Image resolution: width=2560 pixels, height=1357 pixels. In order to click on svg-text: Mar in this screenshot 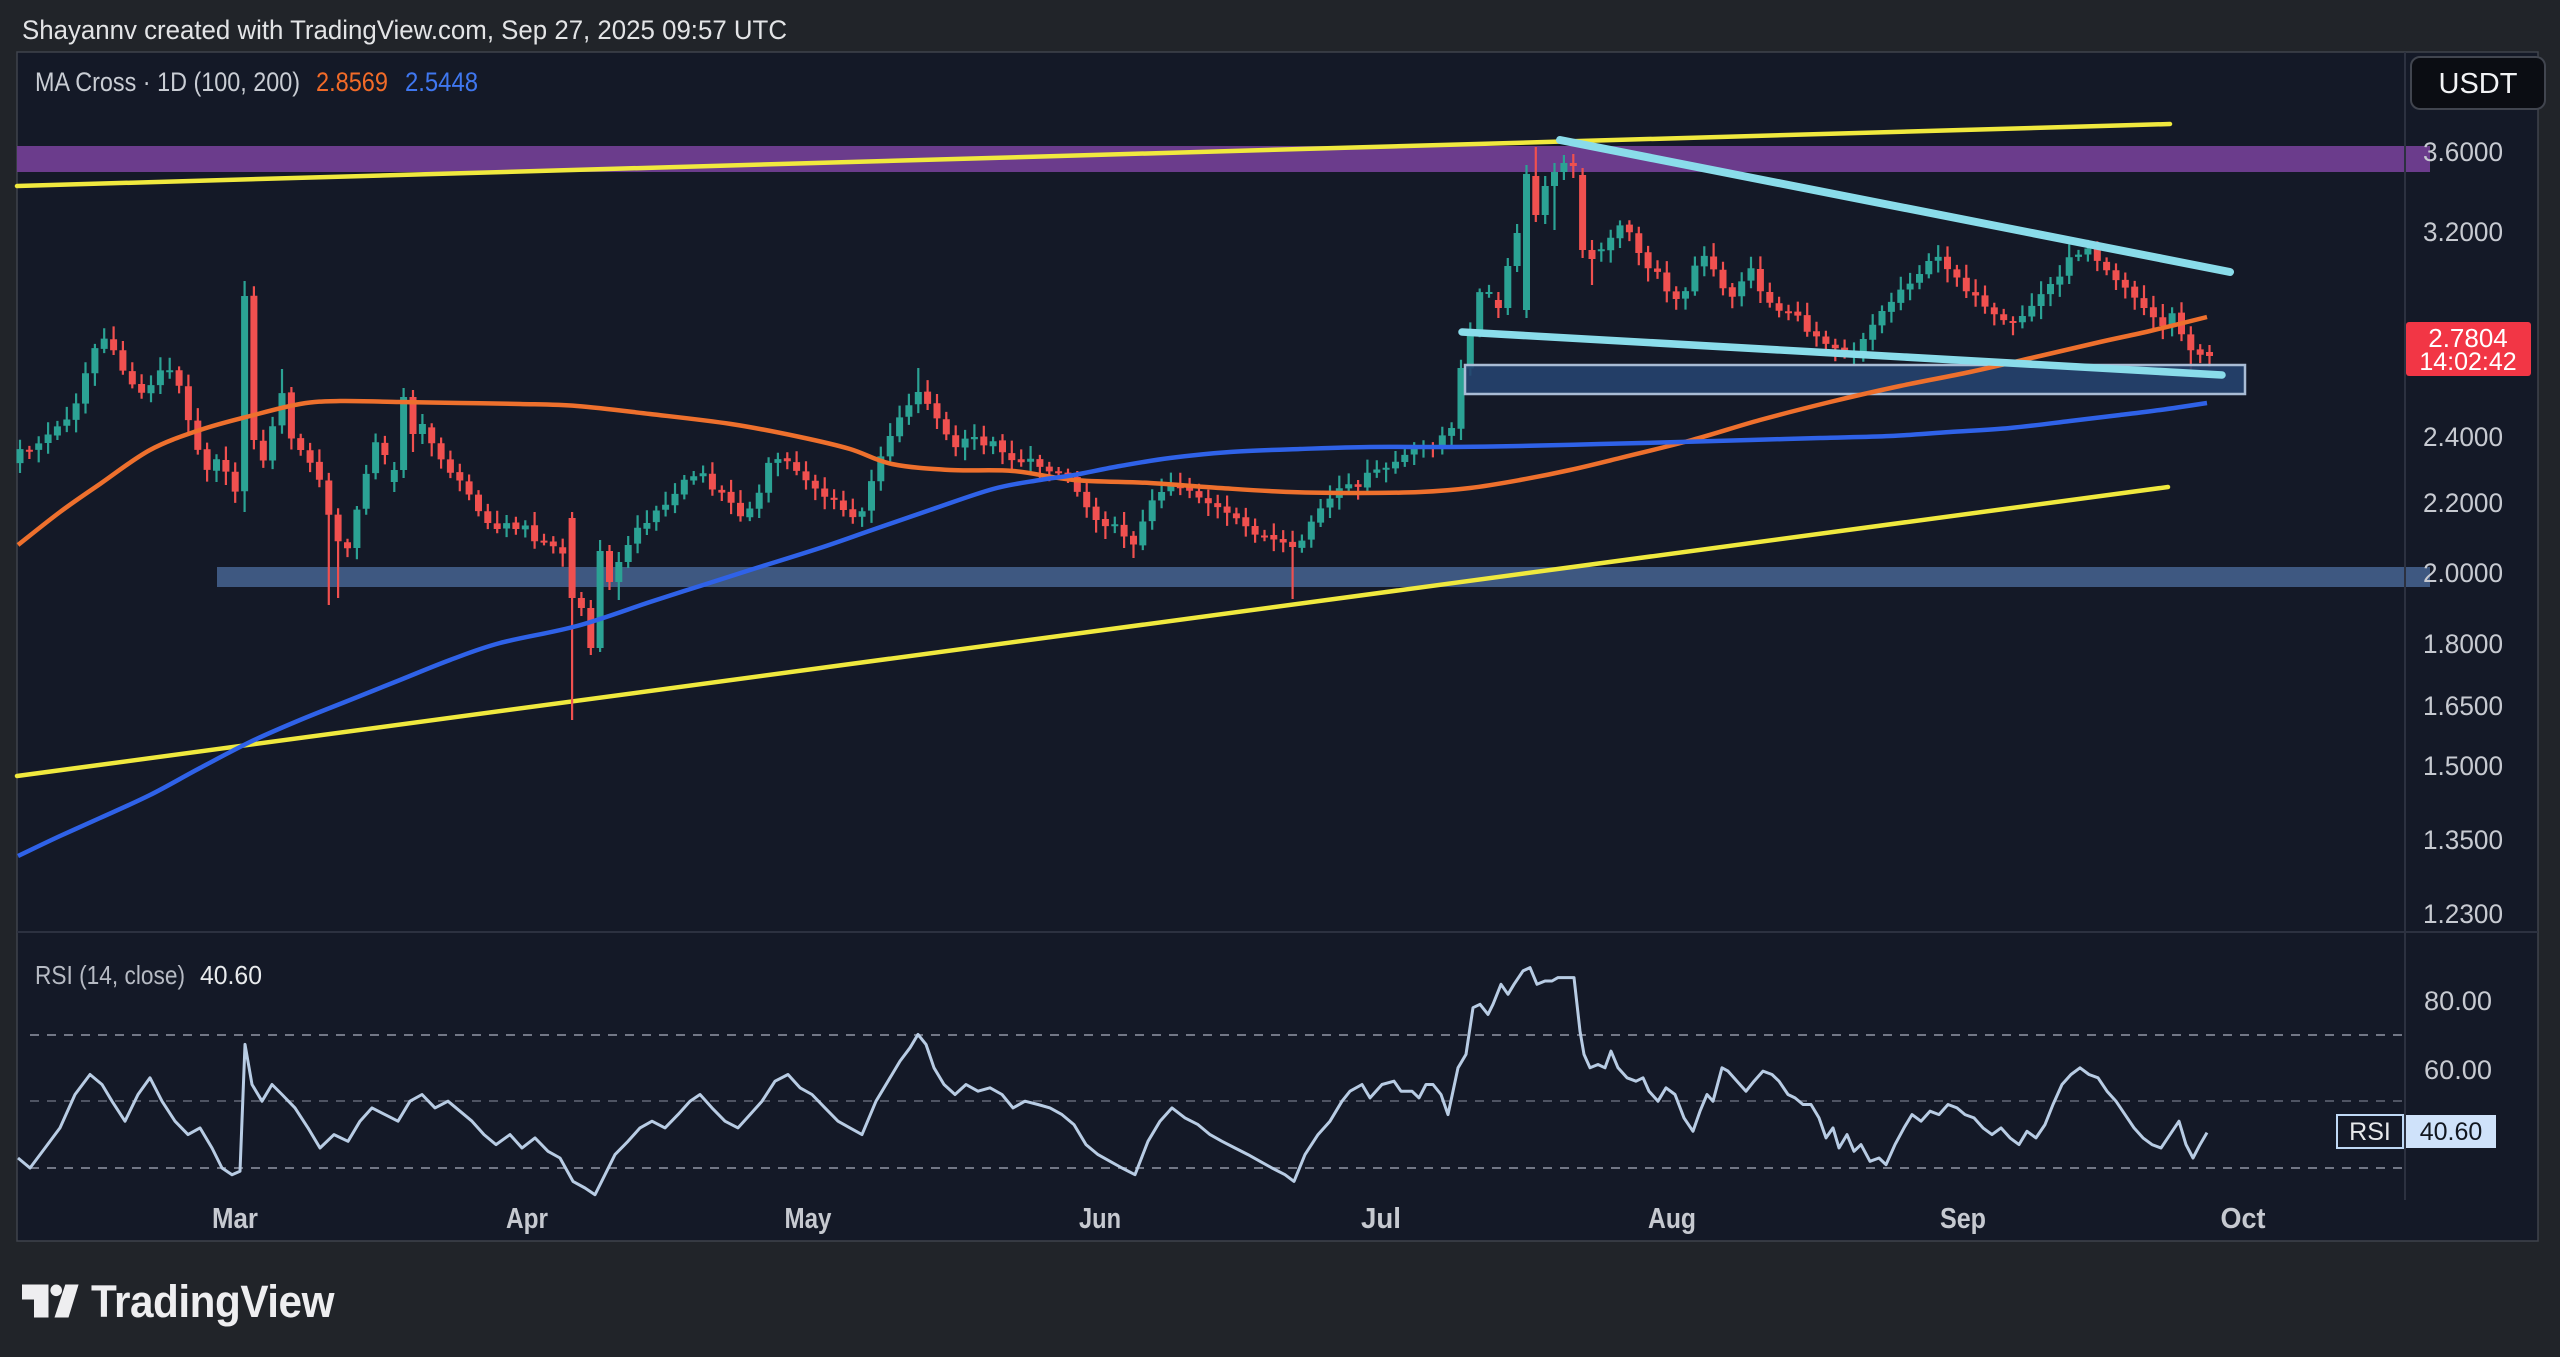, I will do `click(235, 1219)`.